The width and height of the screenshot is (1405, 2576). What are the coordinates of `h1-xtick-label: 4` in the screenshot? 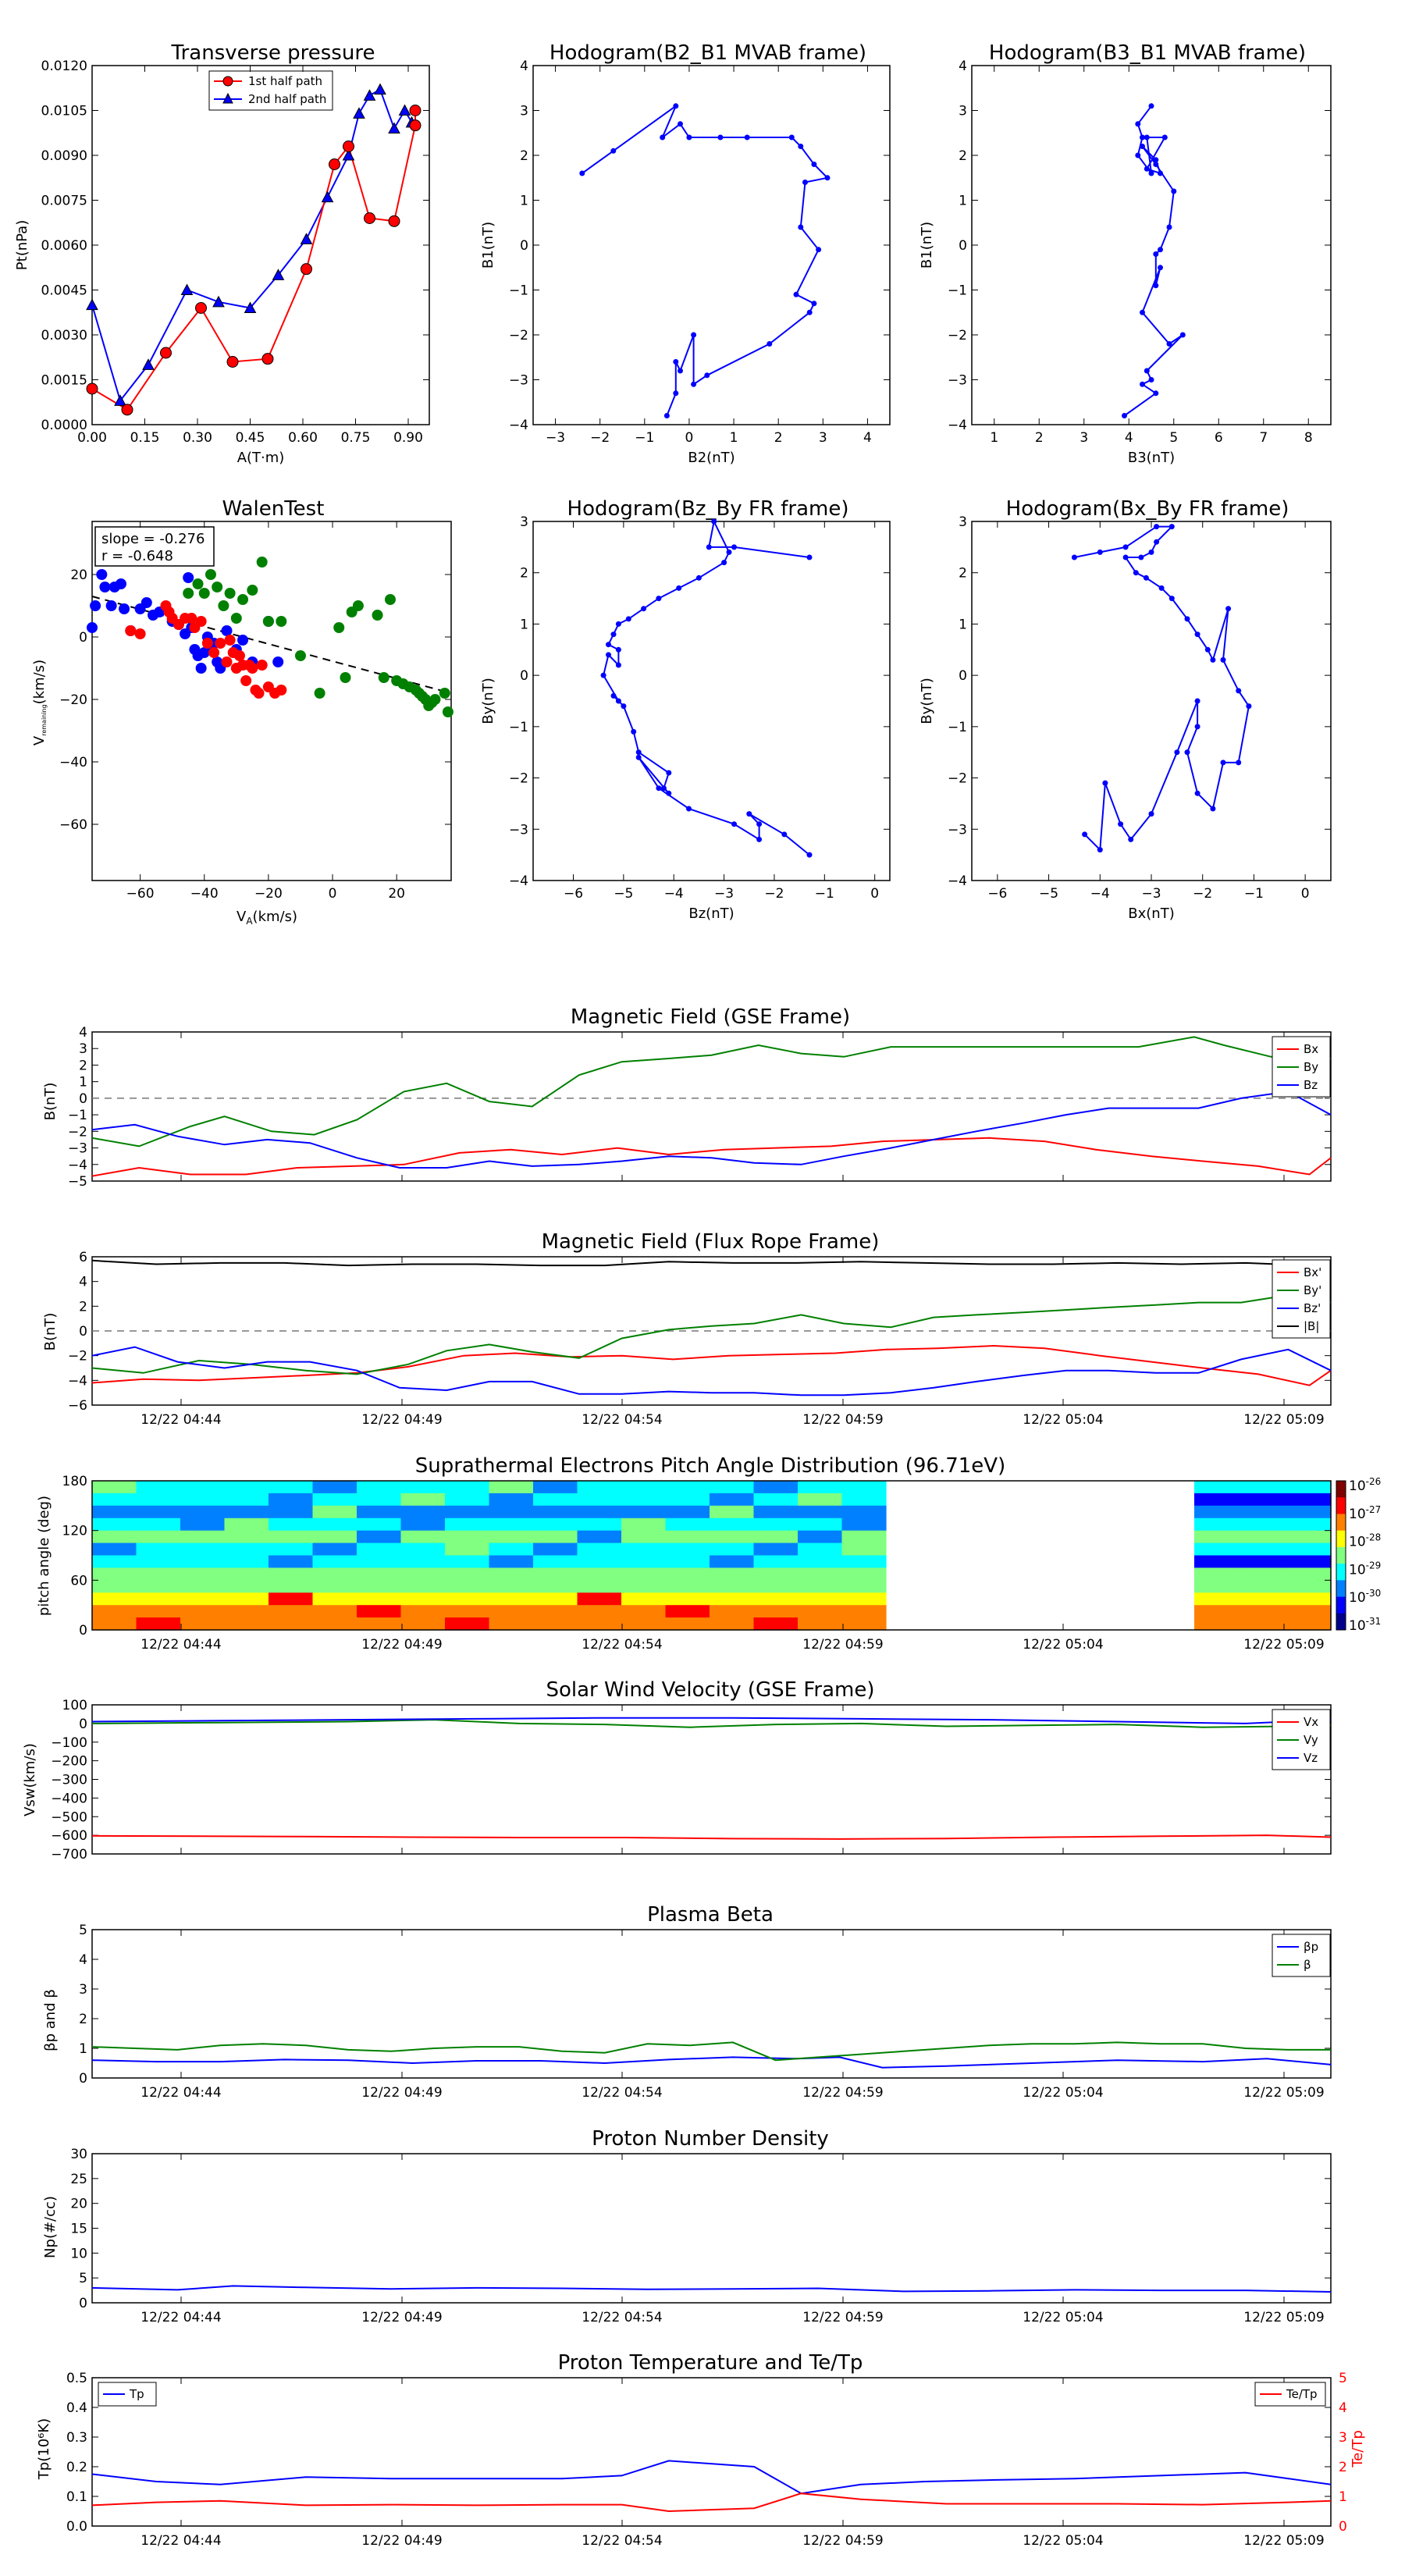 It's located at (868, 438).